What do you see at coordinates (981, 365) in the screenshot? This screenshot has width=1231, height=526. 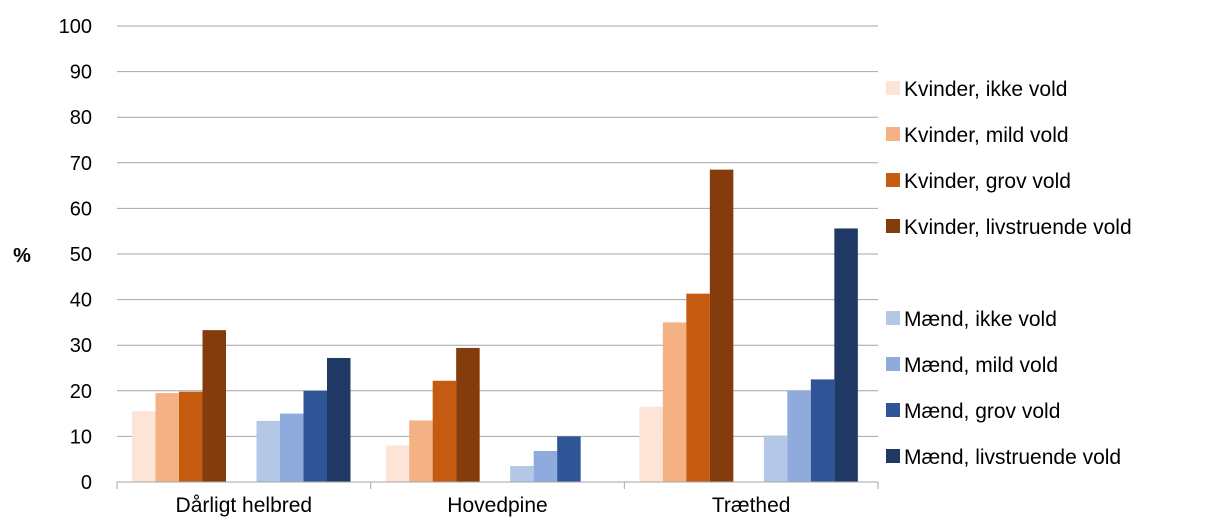 I see `legend-label: Mænd, mild vold` at bounding box center [981, 365].